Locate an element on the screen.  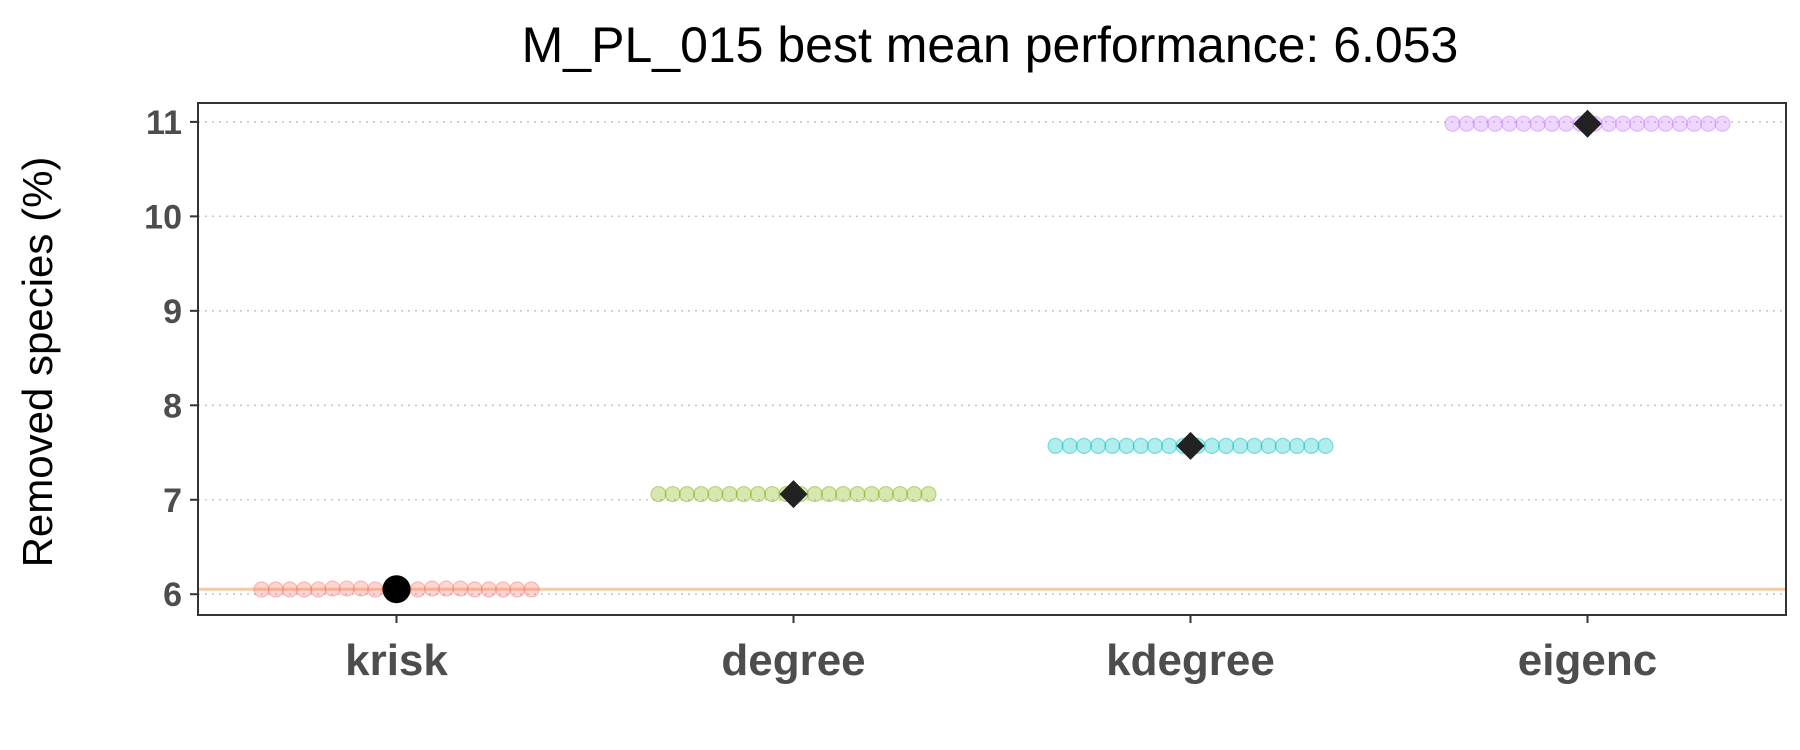
y-ticks: 6 7 8 9 10 11 is located at coordinates (171, 359).